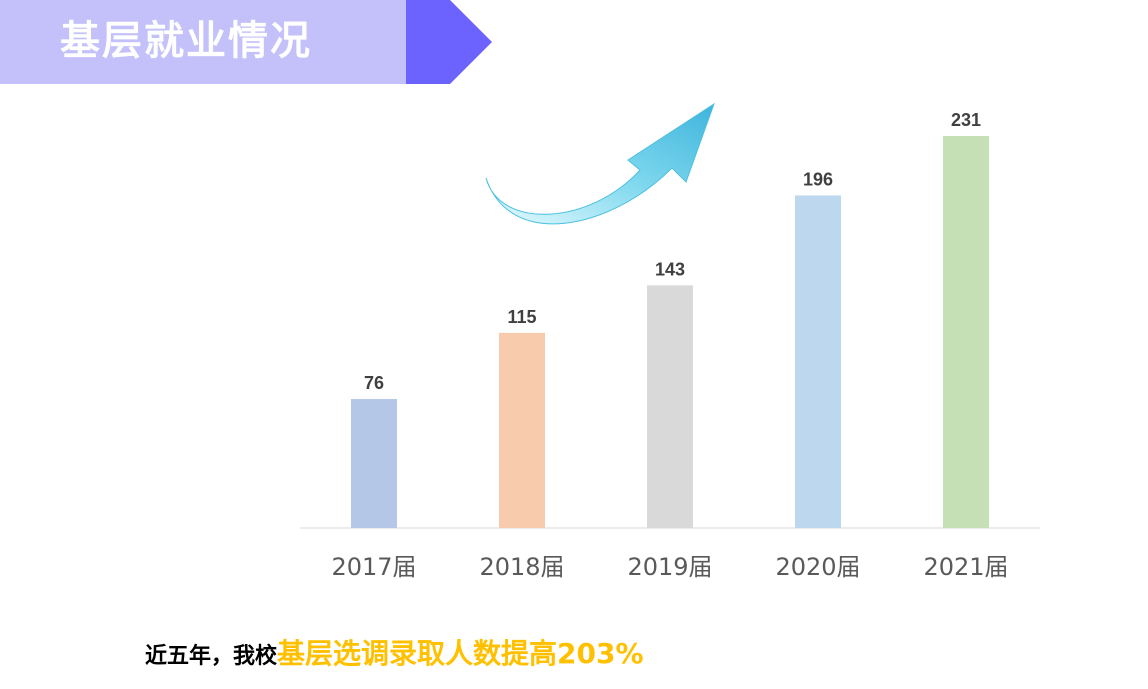 This screenshot has width=1148, height=689. What do you see at coordinates (460, 653) in the screenshot?
I see `summary-highlight: 基层选调录取人数提高203%` at bounding box center [460, 653].